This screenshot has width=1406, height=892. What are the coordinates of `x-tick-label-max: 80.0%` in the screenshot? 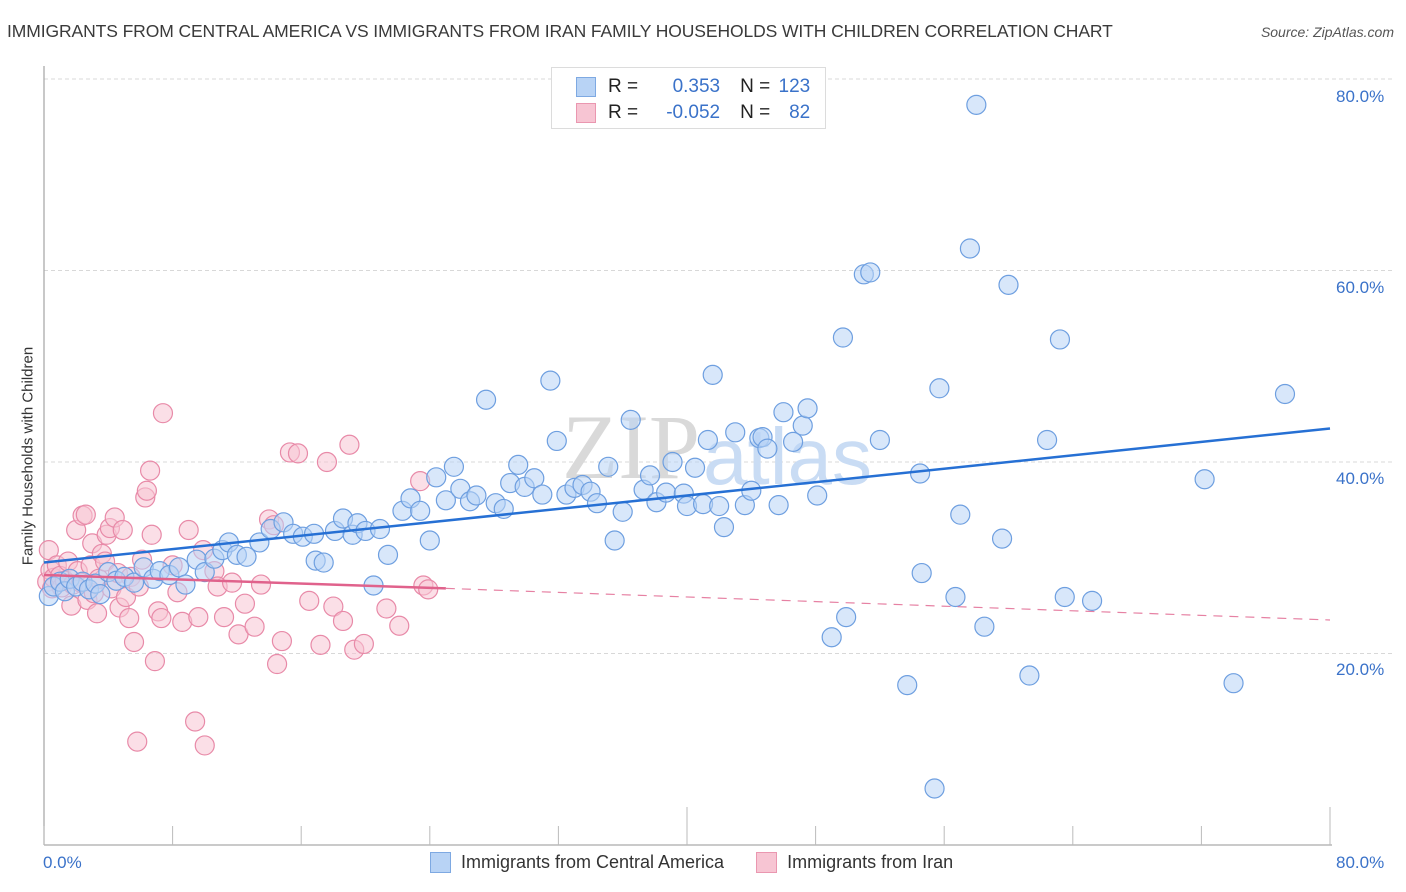 It's located at (1360, 862).